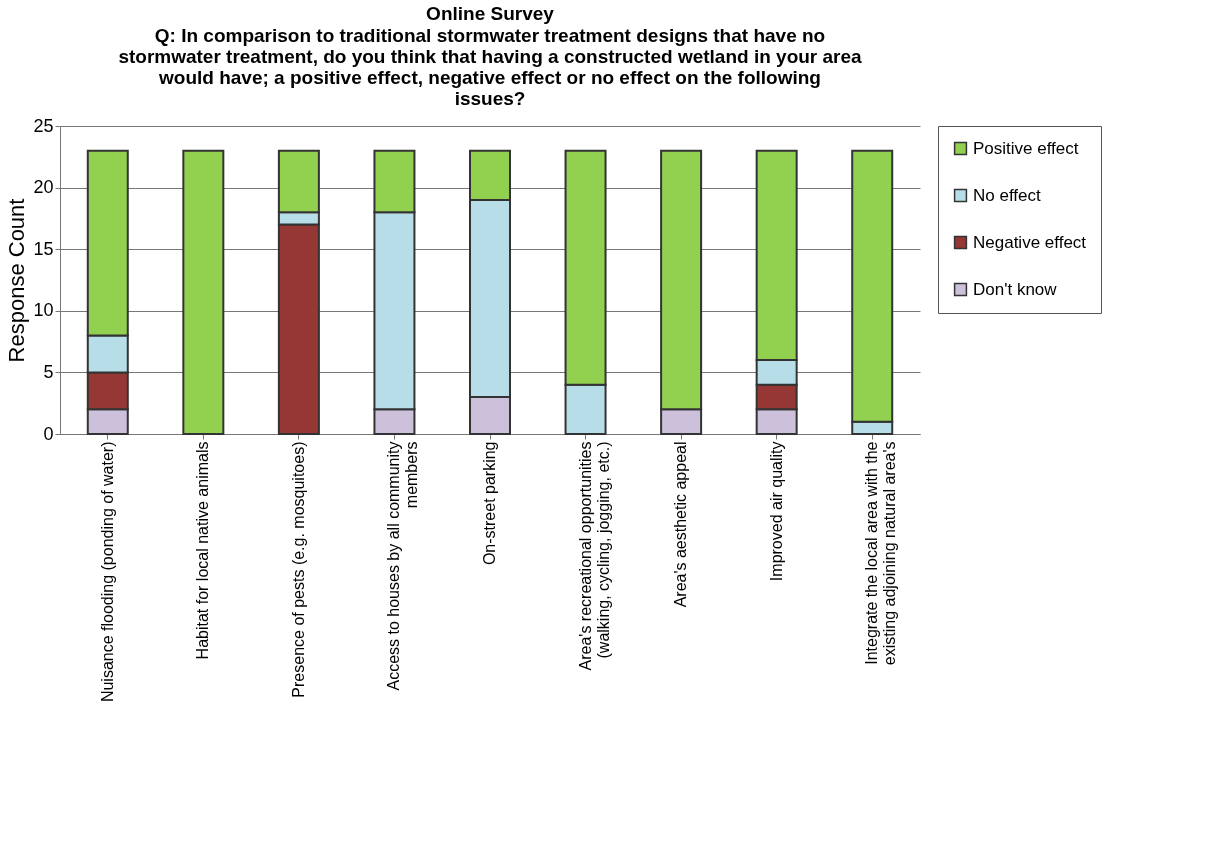 The height and width of the screenshot is (862, 1213). Describe the element at coordinates (490, 13) in the screenshot. I see `chart-title: Online Survey` at that location.